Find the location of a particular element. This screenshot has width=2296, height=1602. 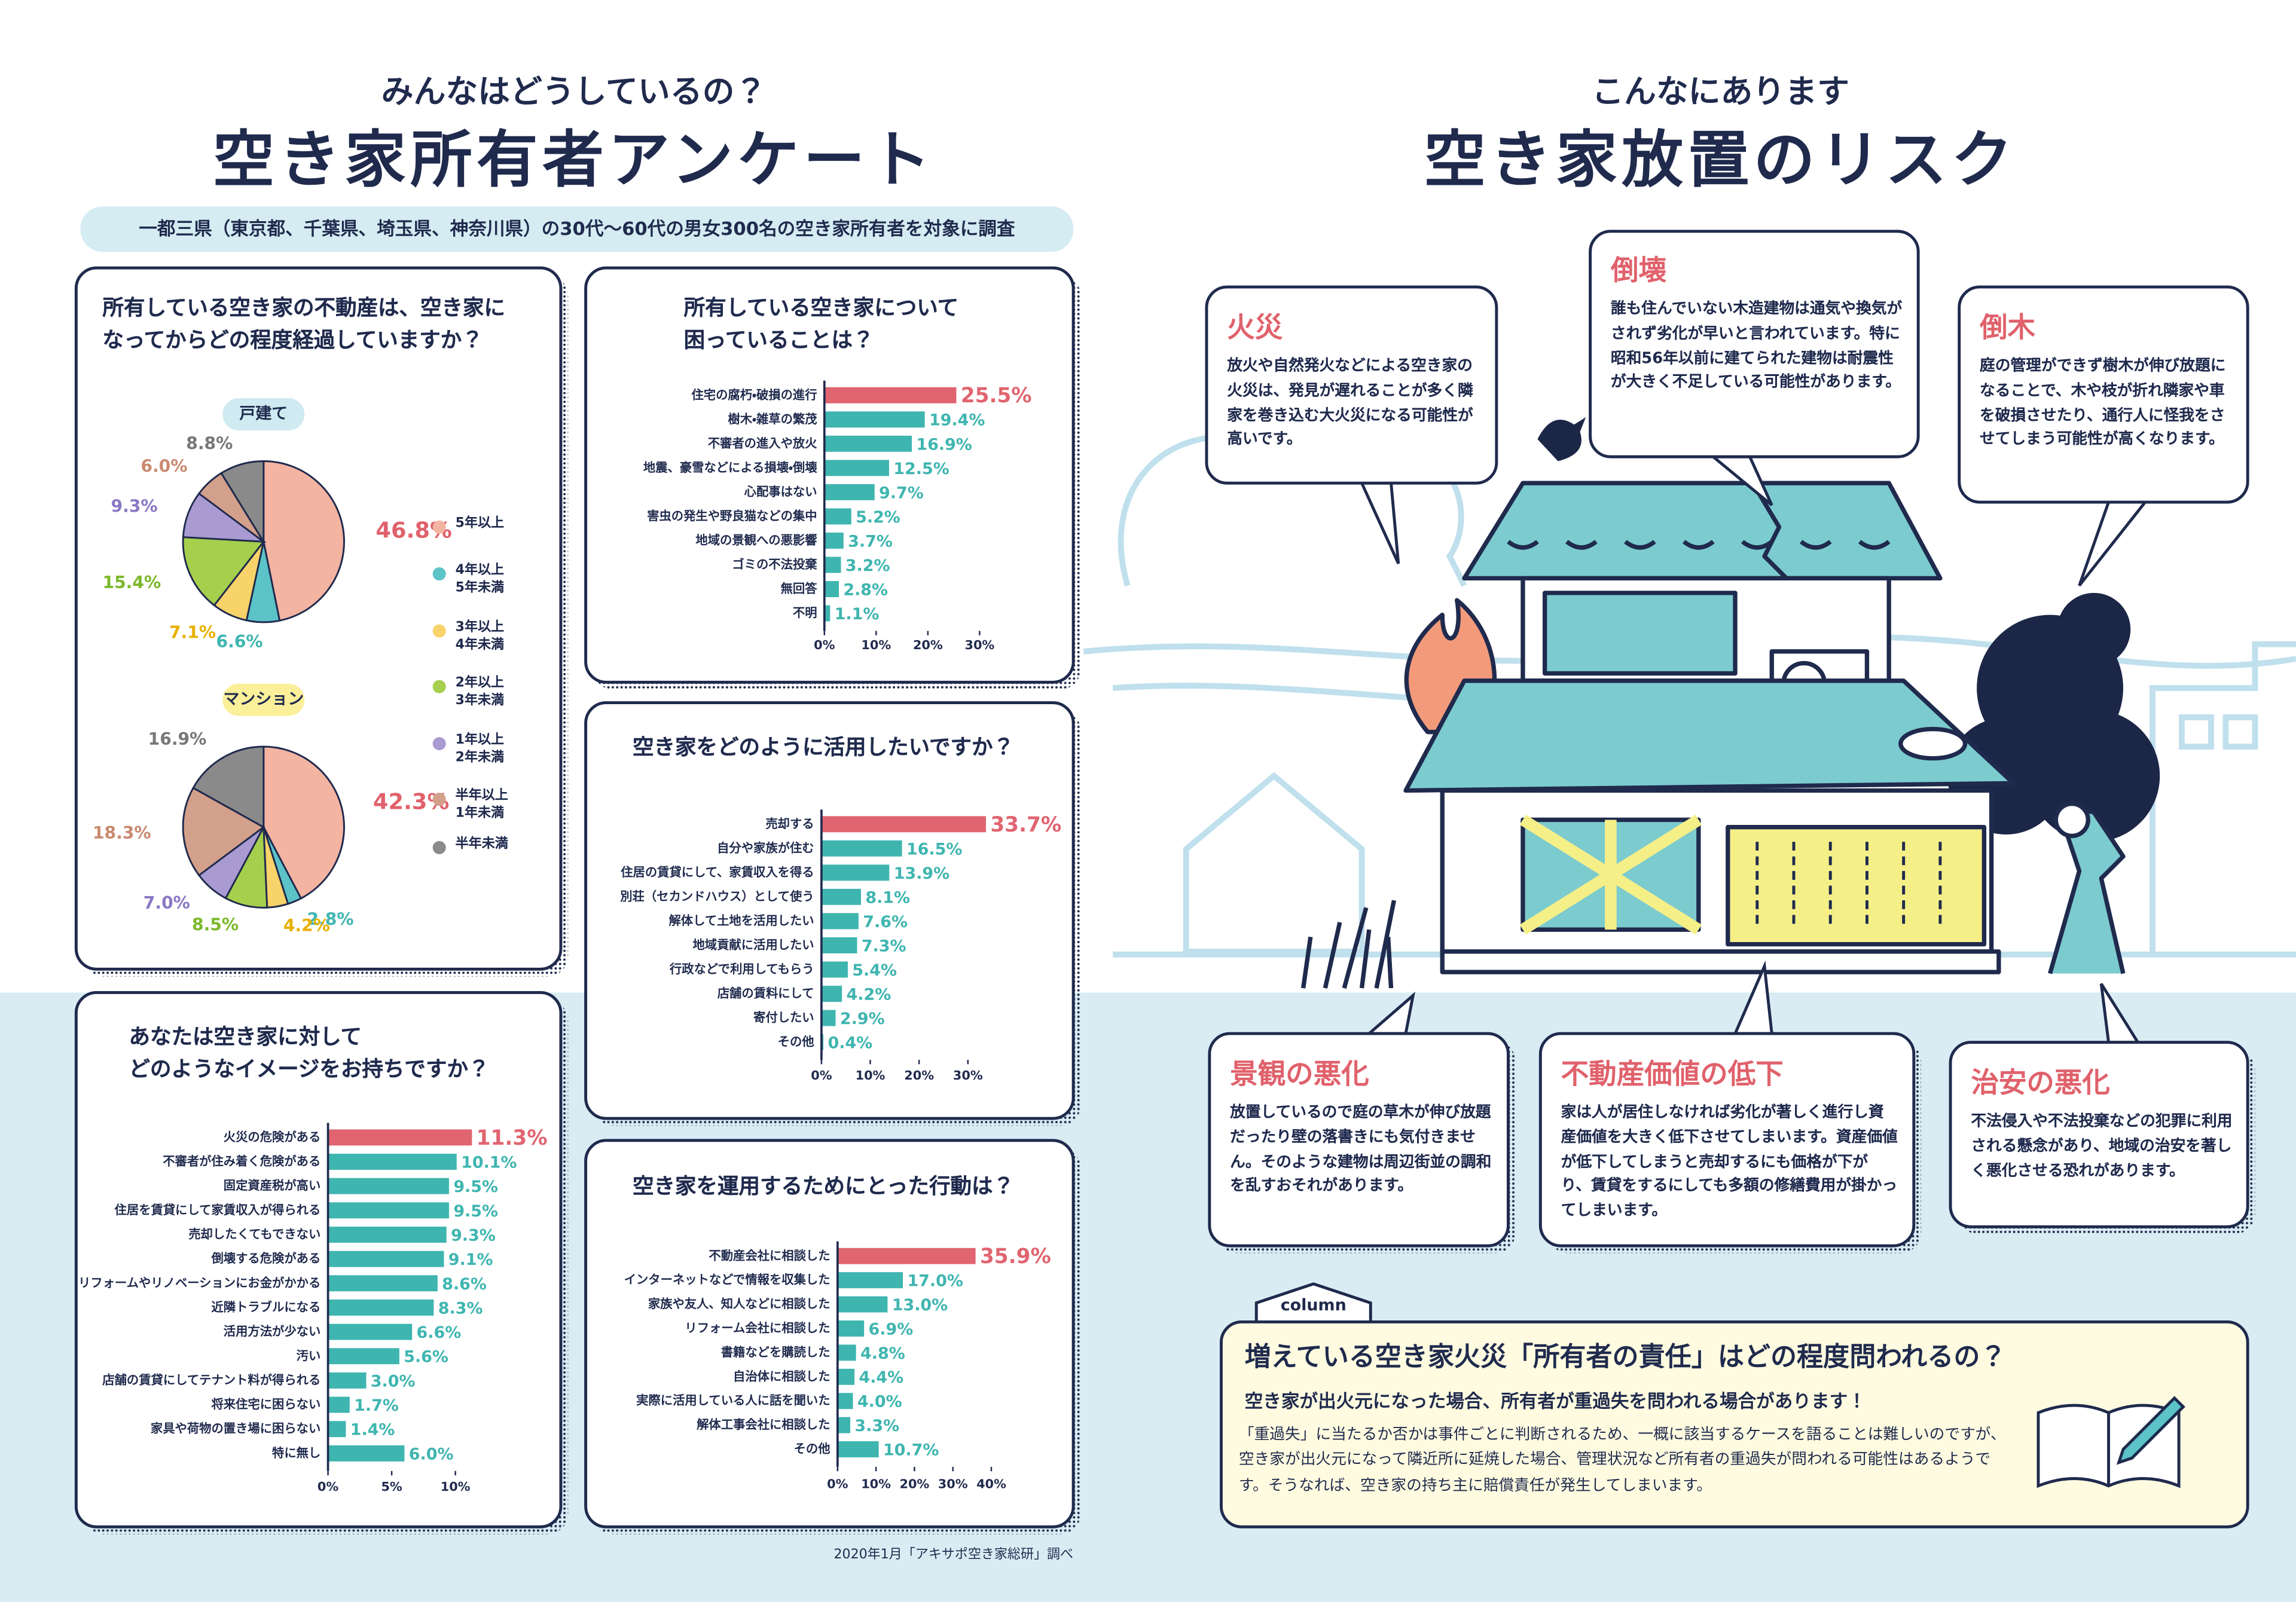

value-label: 3.0% is located at coordinates (393, 1381).